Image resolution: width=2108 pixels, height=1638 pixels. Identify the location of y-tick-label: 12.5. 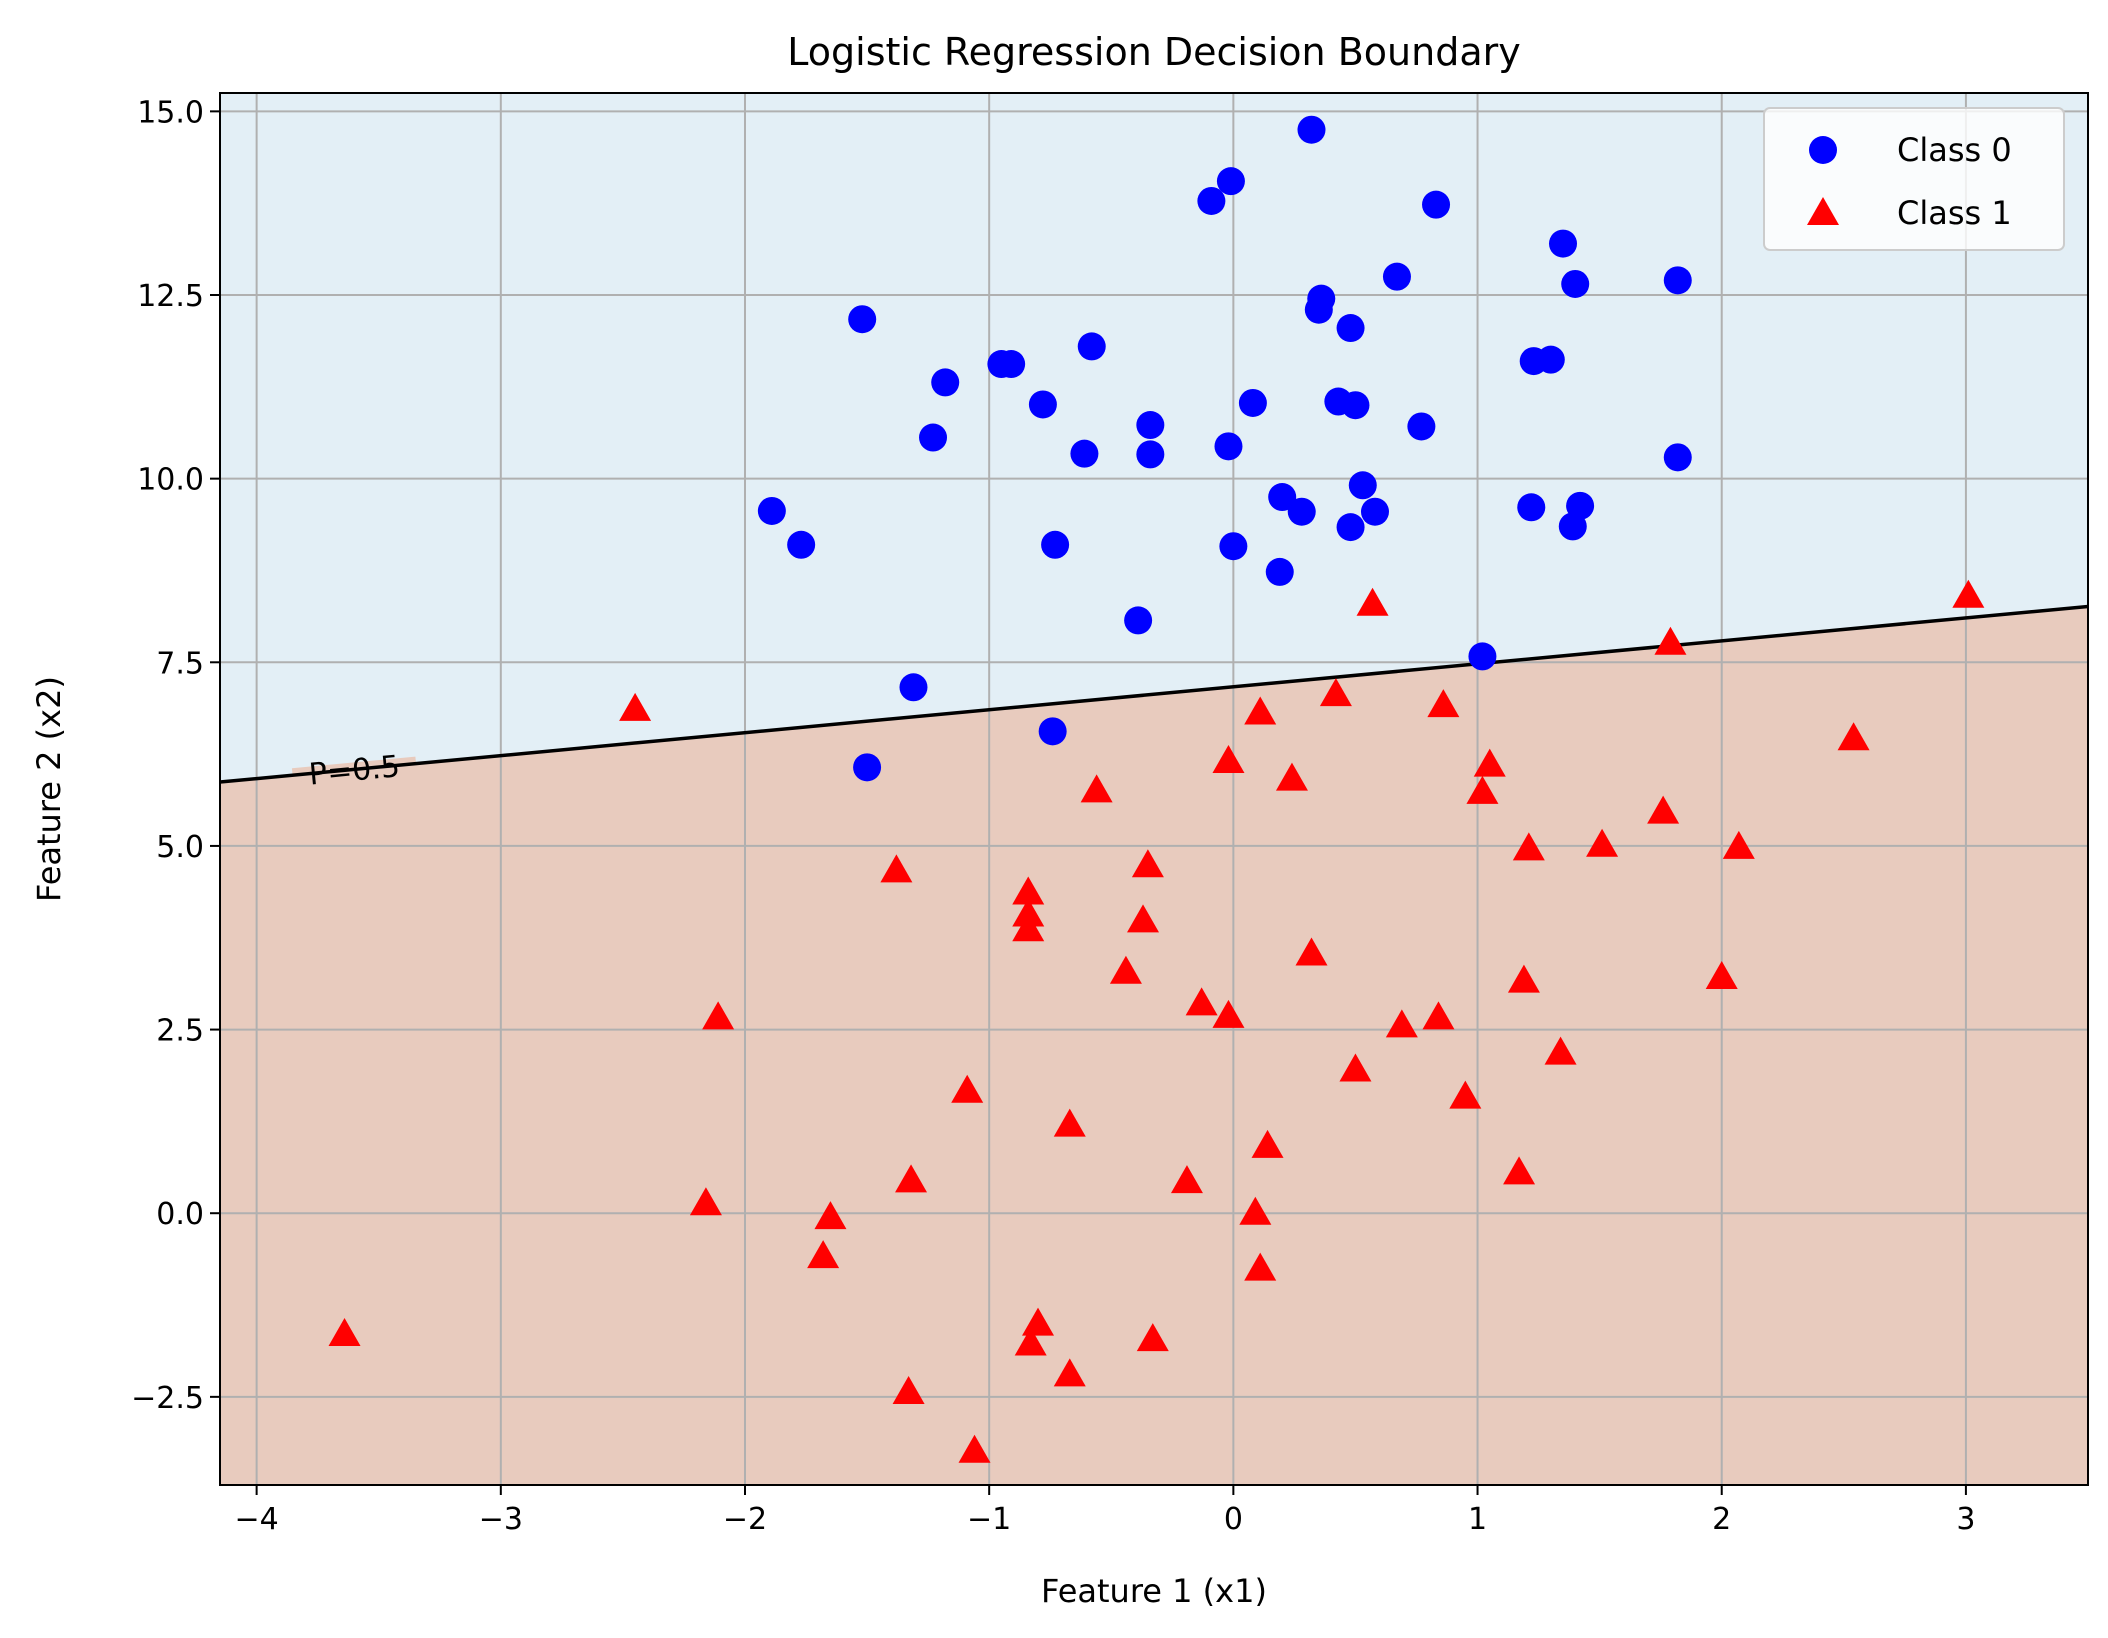
(170, 296).